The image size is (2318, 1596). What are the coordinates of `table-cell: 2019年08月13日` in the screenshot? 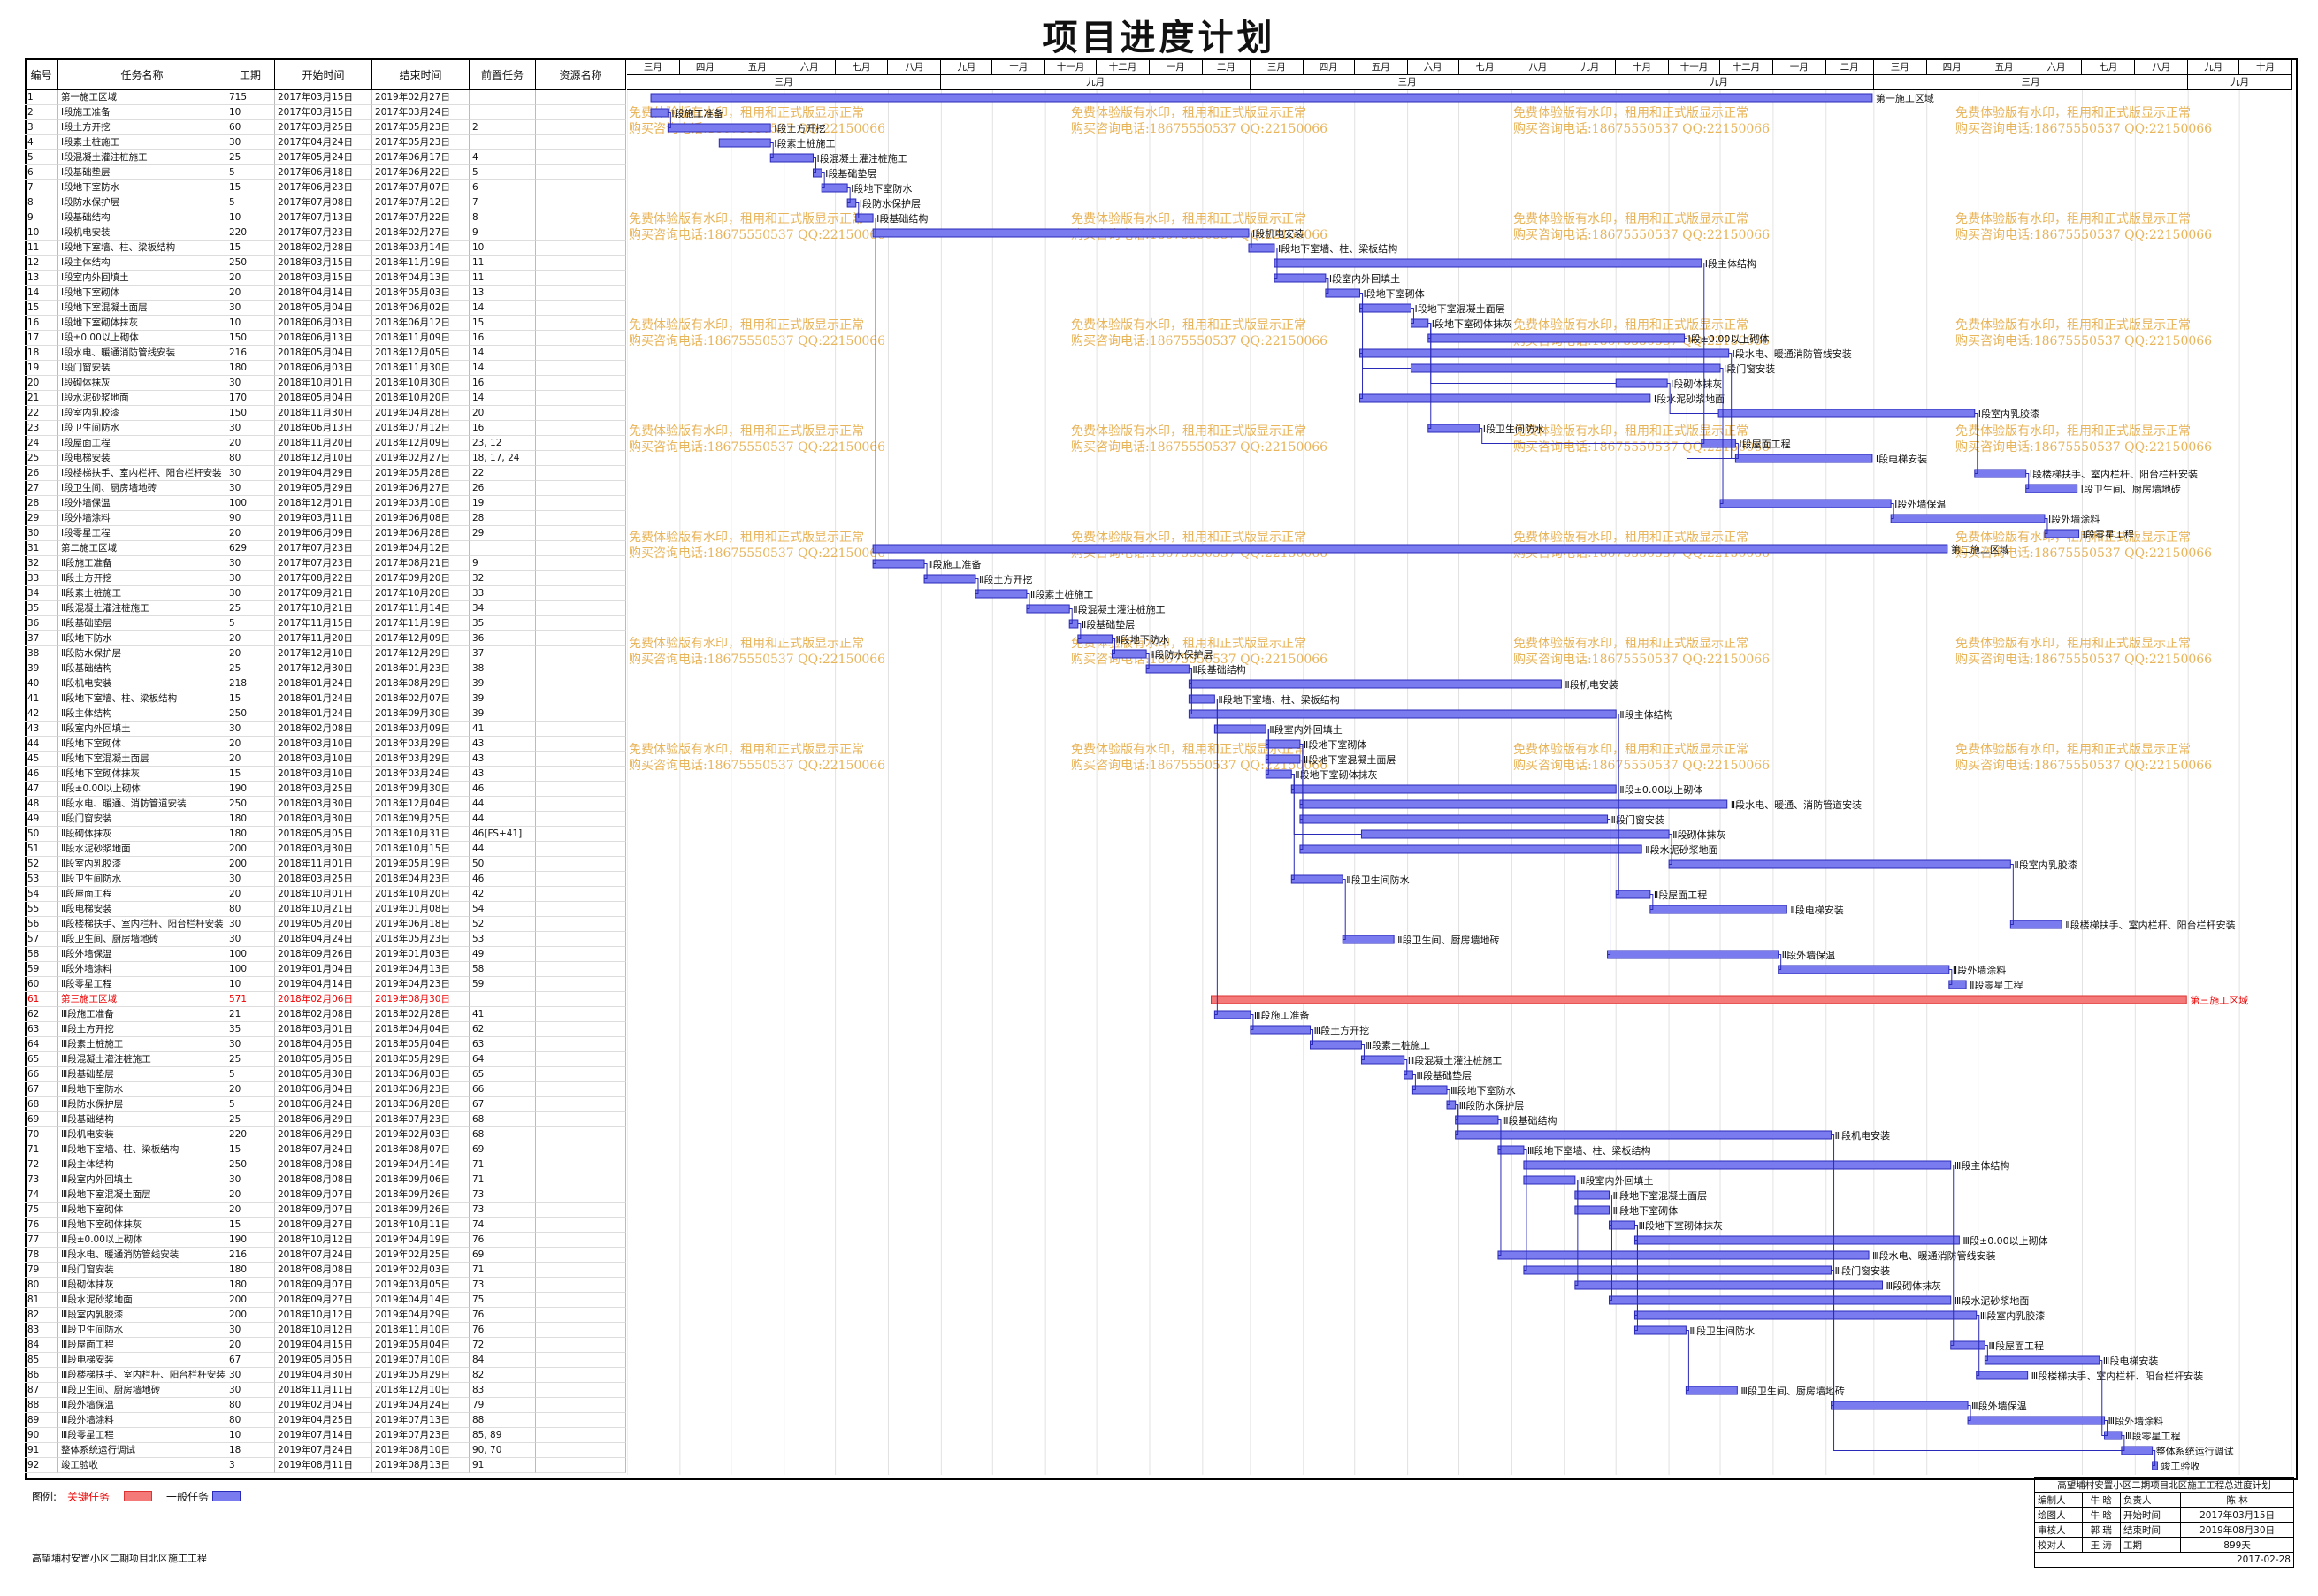 It's located at (421, 1465).